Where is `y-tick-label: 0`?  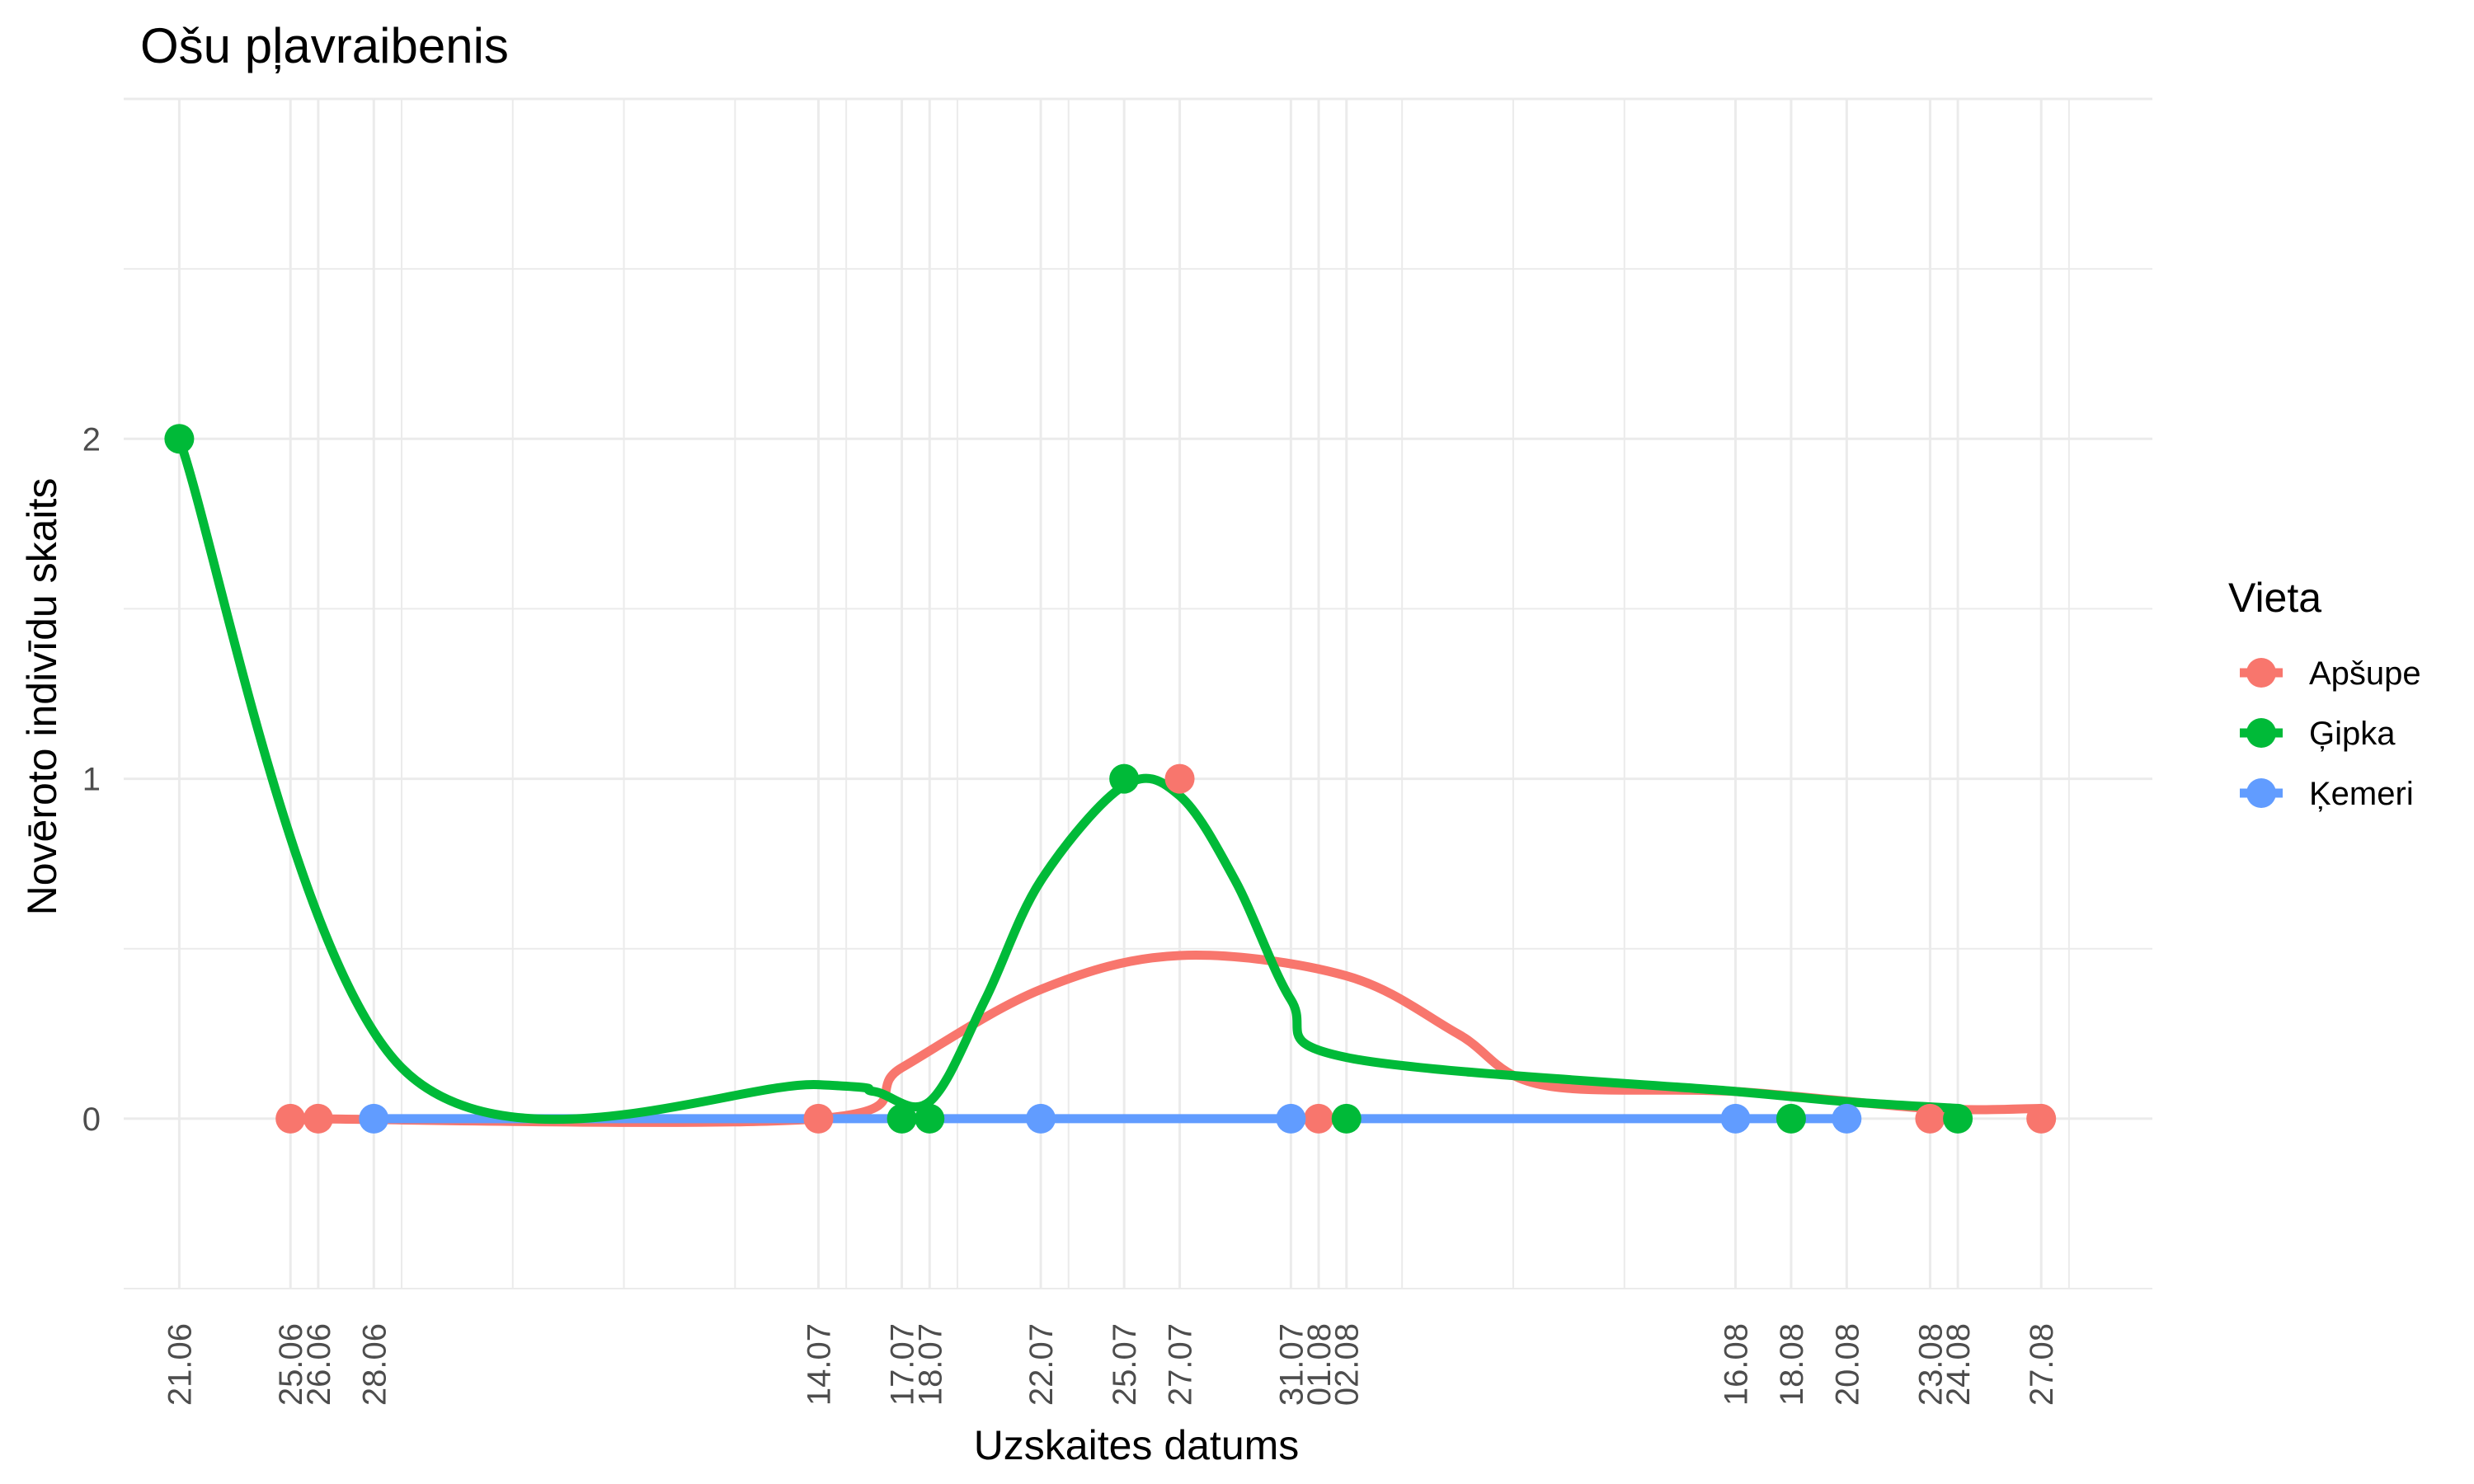 y-tick-label: 0 is located at coordinates (91, 1119).